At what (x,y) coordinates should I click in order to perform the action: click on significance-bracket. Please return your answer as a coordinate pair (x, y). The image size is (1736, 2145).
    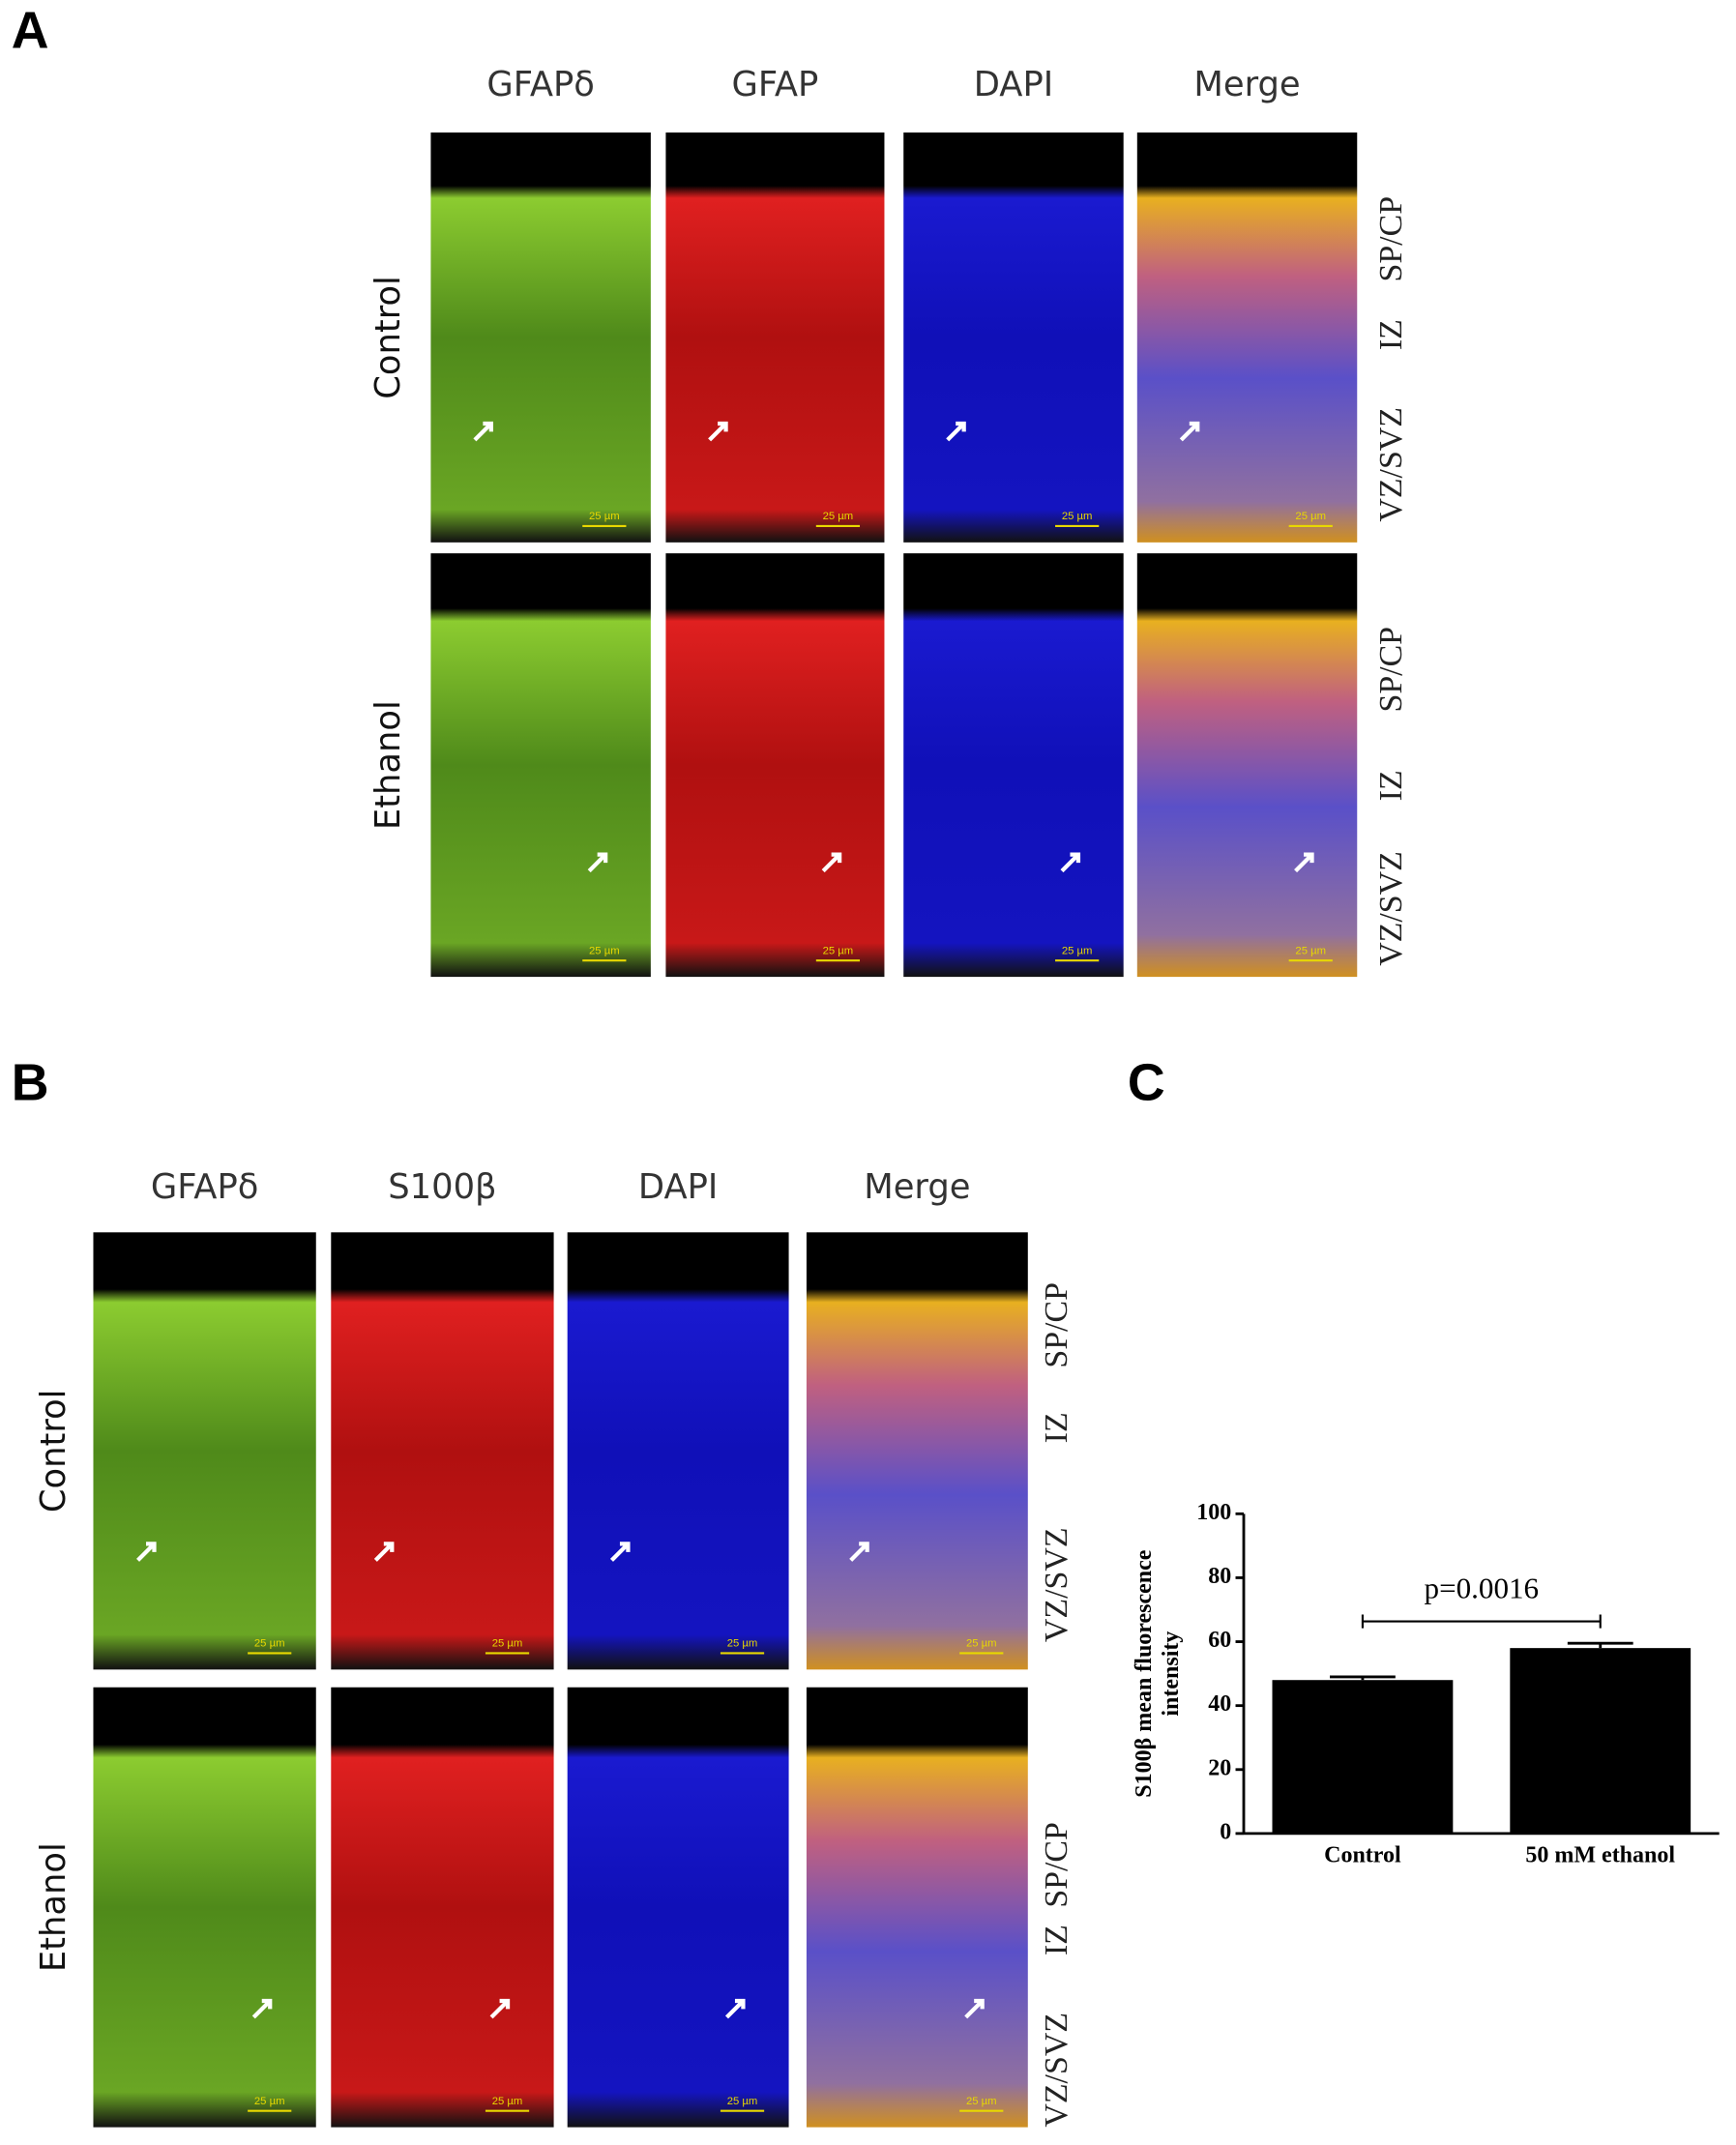
    Looking at the image, I should click on (1481, 1621).